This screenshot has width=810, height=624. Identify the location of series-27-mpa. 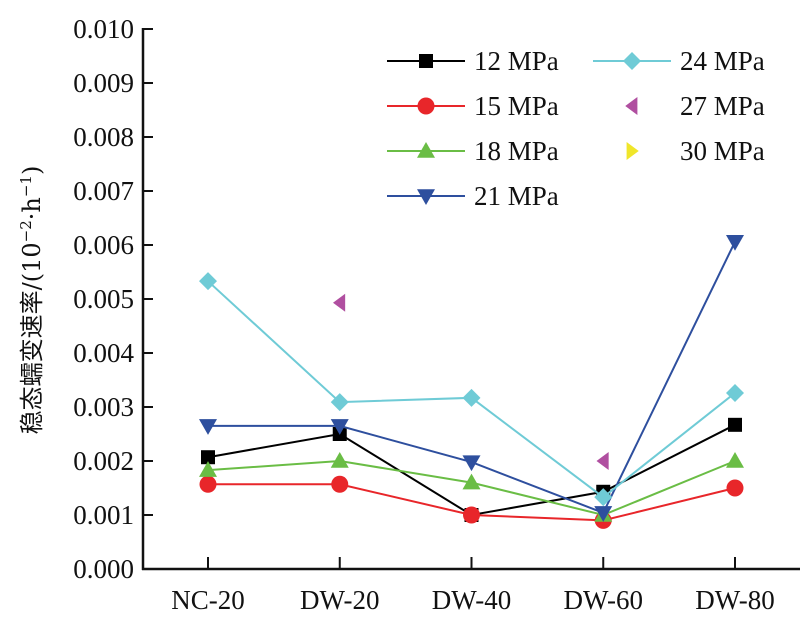
(471, 381).